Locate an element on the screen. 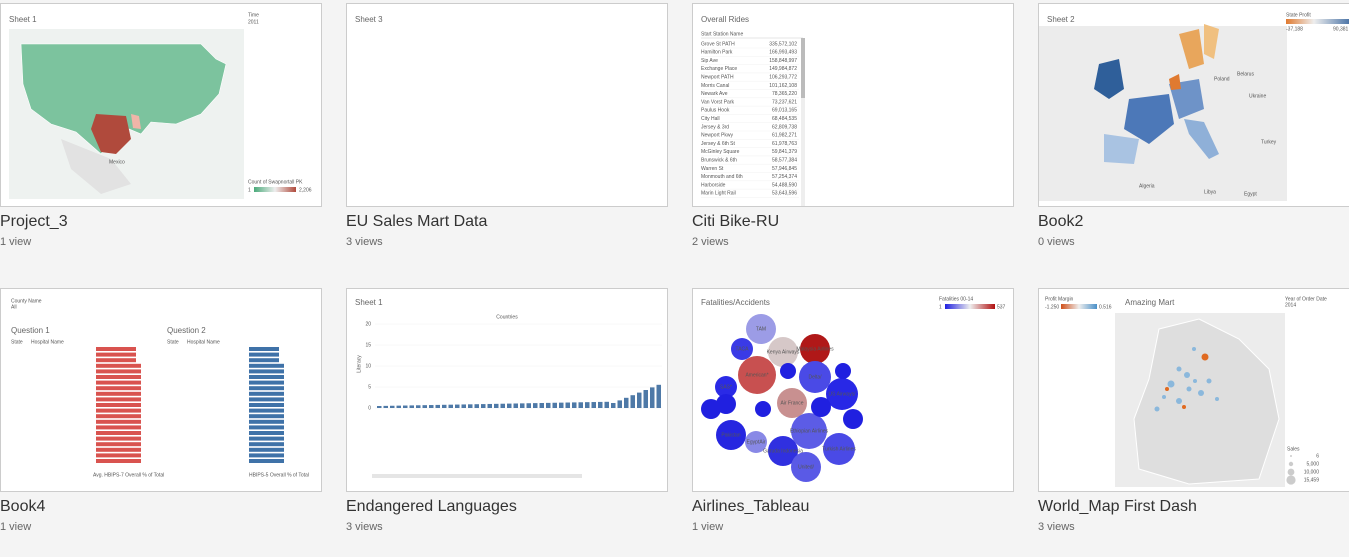  workbook-title: Book2 is located at coordinates (1061, 221).